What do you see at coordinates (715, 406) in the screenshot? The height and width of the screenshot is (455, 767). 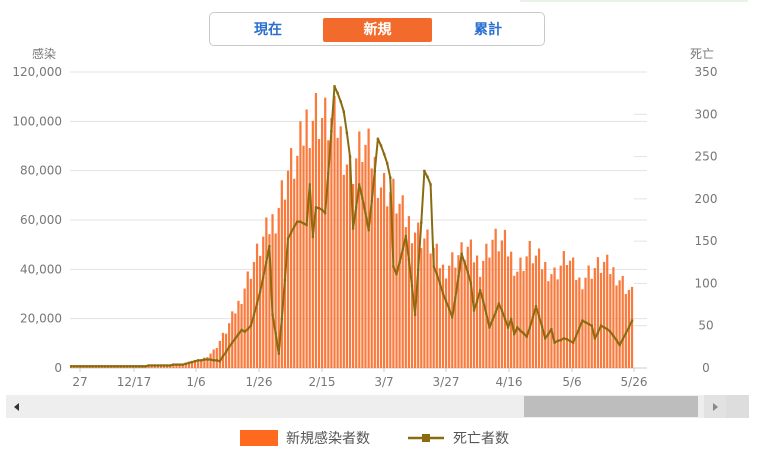 I see `scroll-right-button` at bounding box center [715, 406].